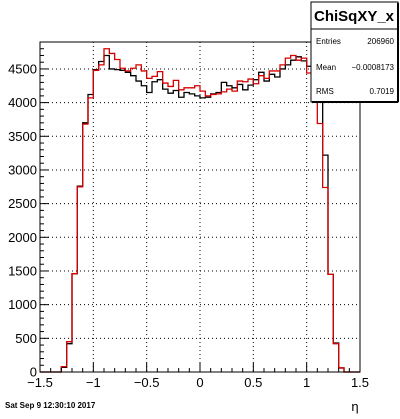 This screenshot has height=419, width=400. I want to click on y-tick-label: 2500, so click(22, 203).